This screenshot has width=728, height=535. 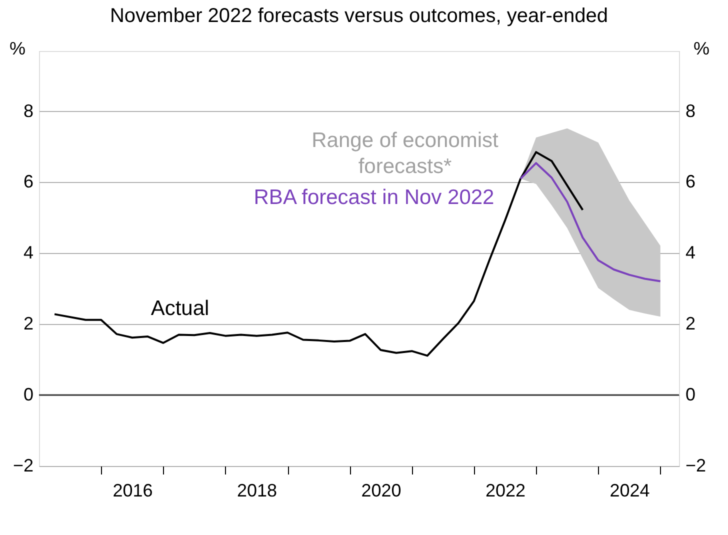 I want to click on y2-axis-title: %, so click(x=702, y=48).